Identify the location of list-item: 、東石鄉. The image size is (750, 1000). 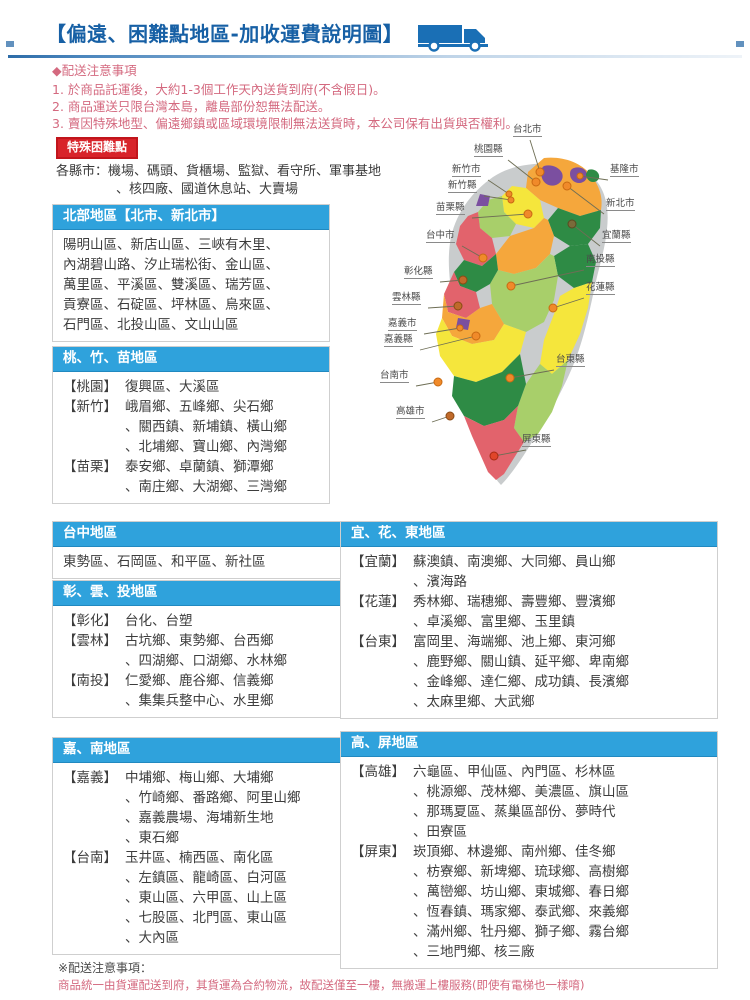
(198, 838).